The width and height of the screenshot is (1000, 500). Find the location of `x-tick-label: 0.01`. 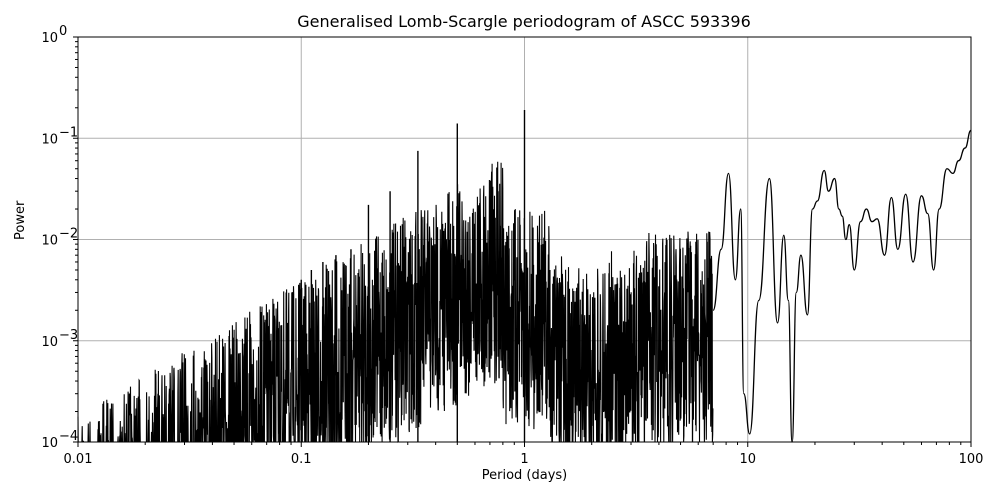

x-tick-label: 0.01 is located at coordinates (78, 459).